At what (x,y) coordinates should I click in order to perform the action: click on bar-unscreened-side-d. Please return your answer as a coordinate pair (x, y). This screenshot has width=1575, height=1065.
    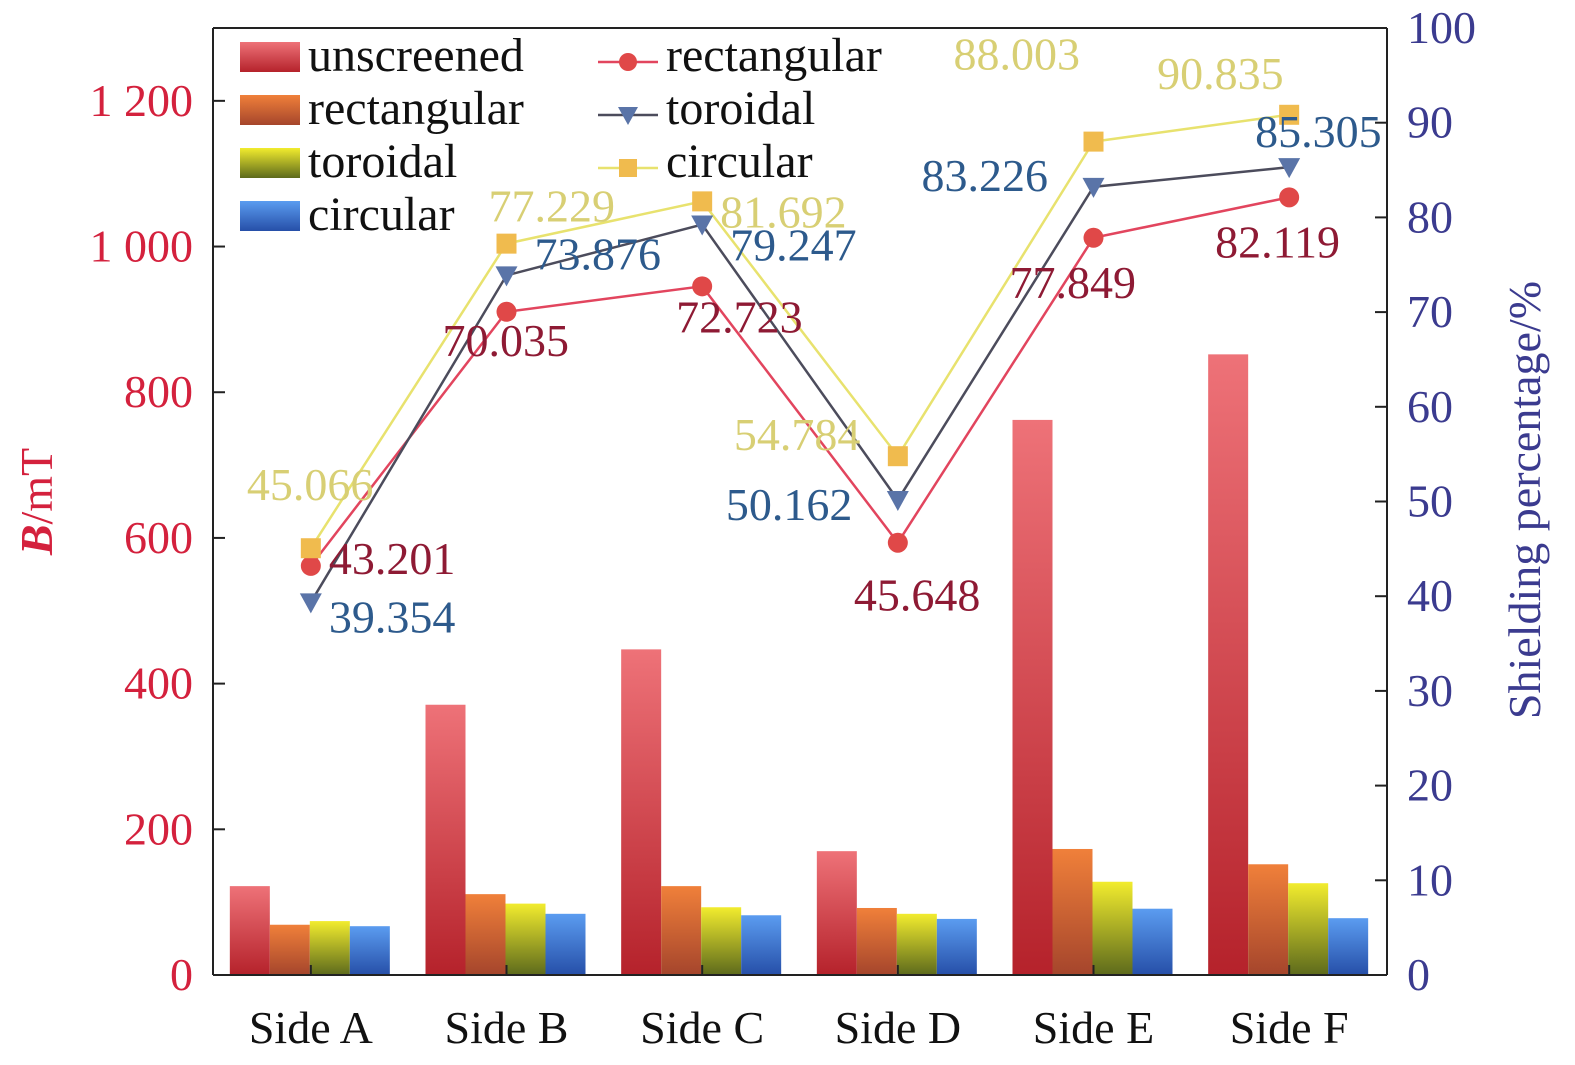
    Looking at the image, I should click on (836, 913).